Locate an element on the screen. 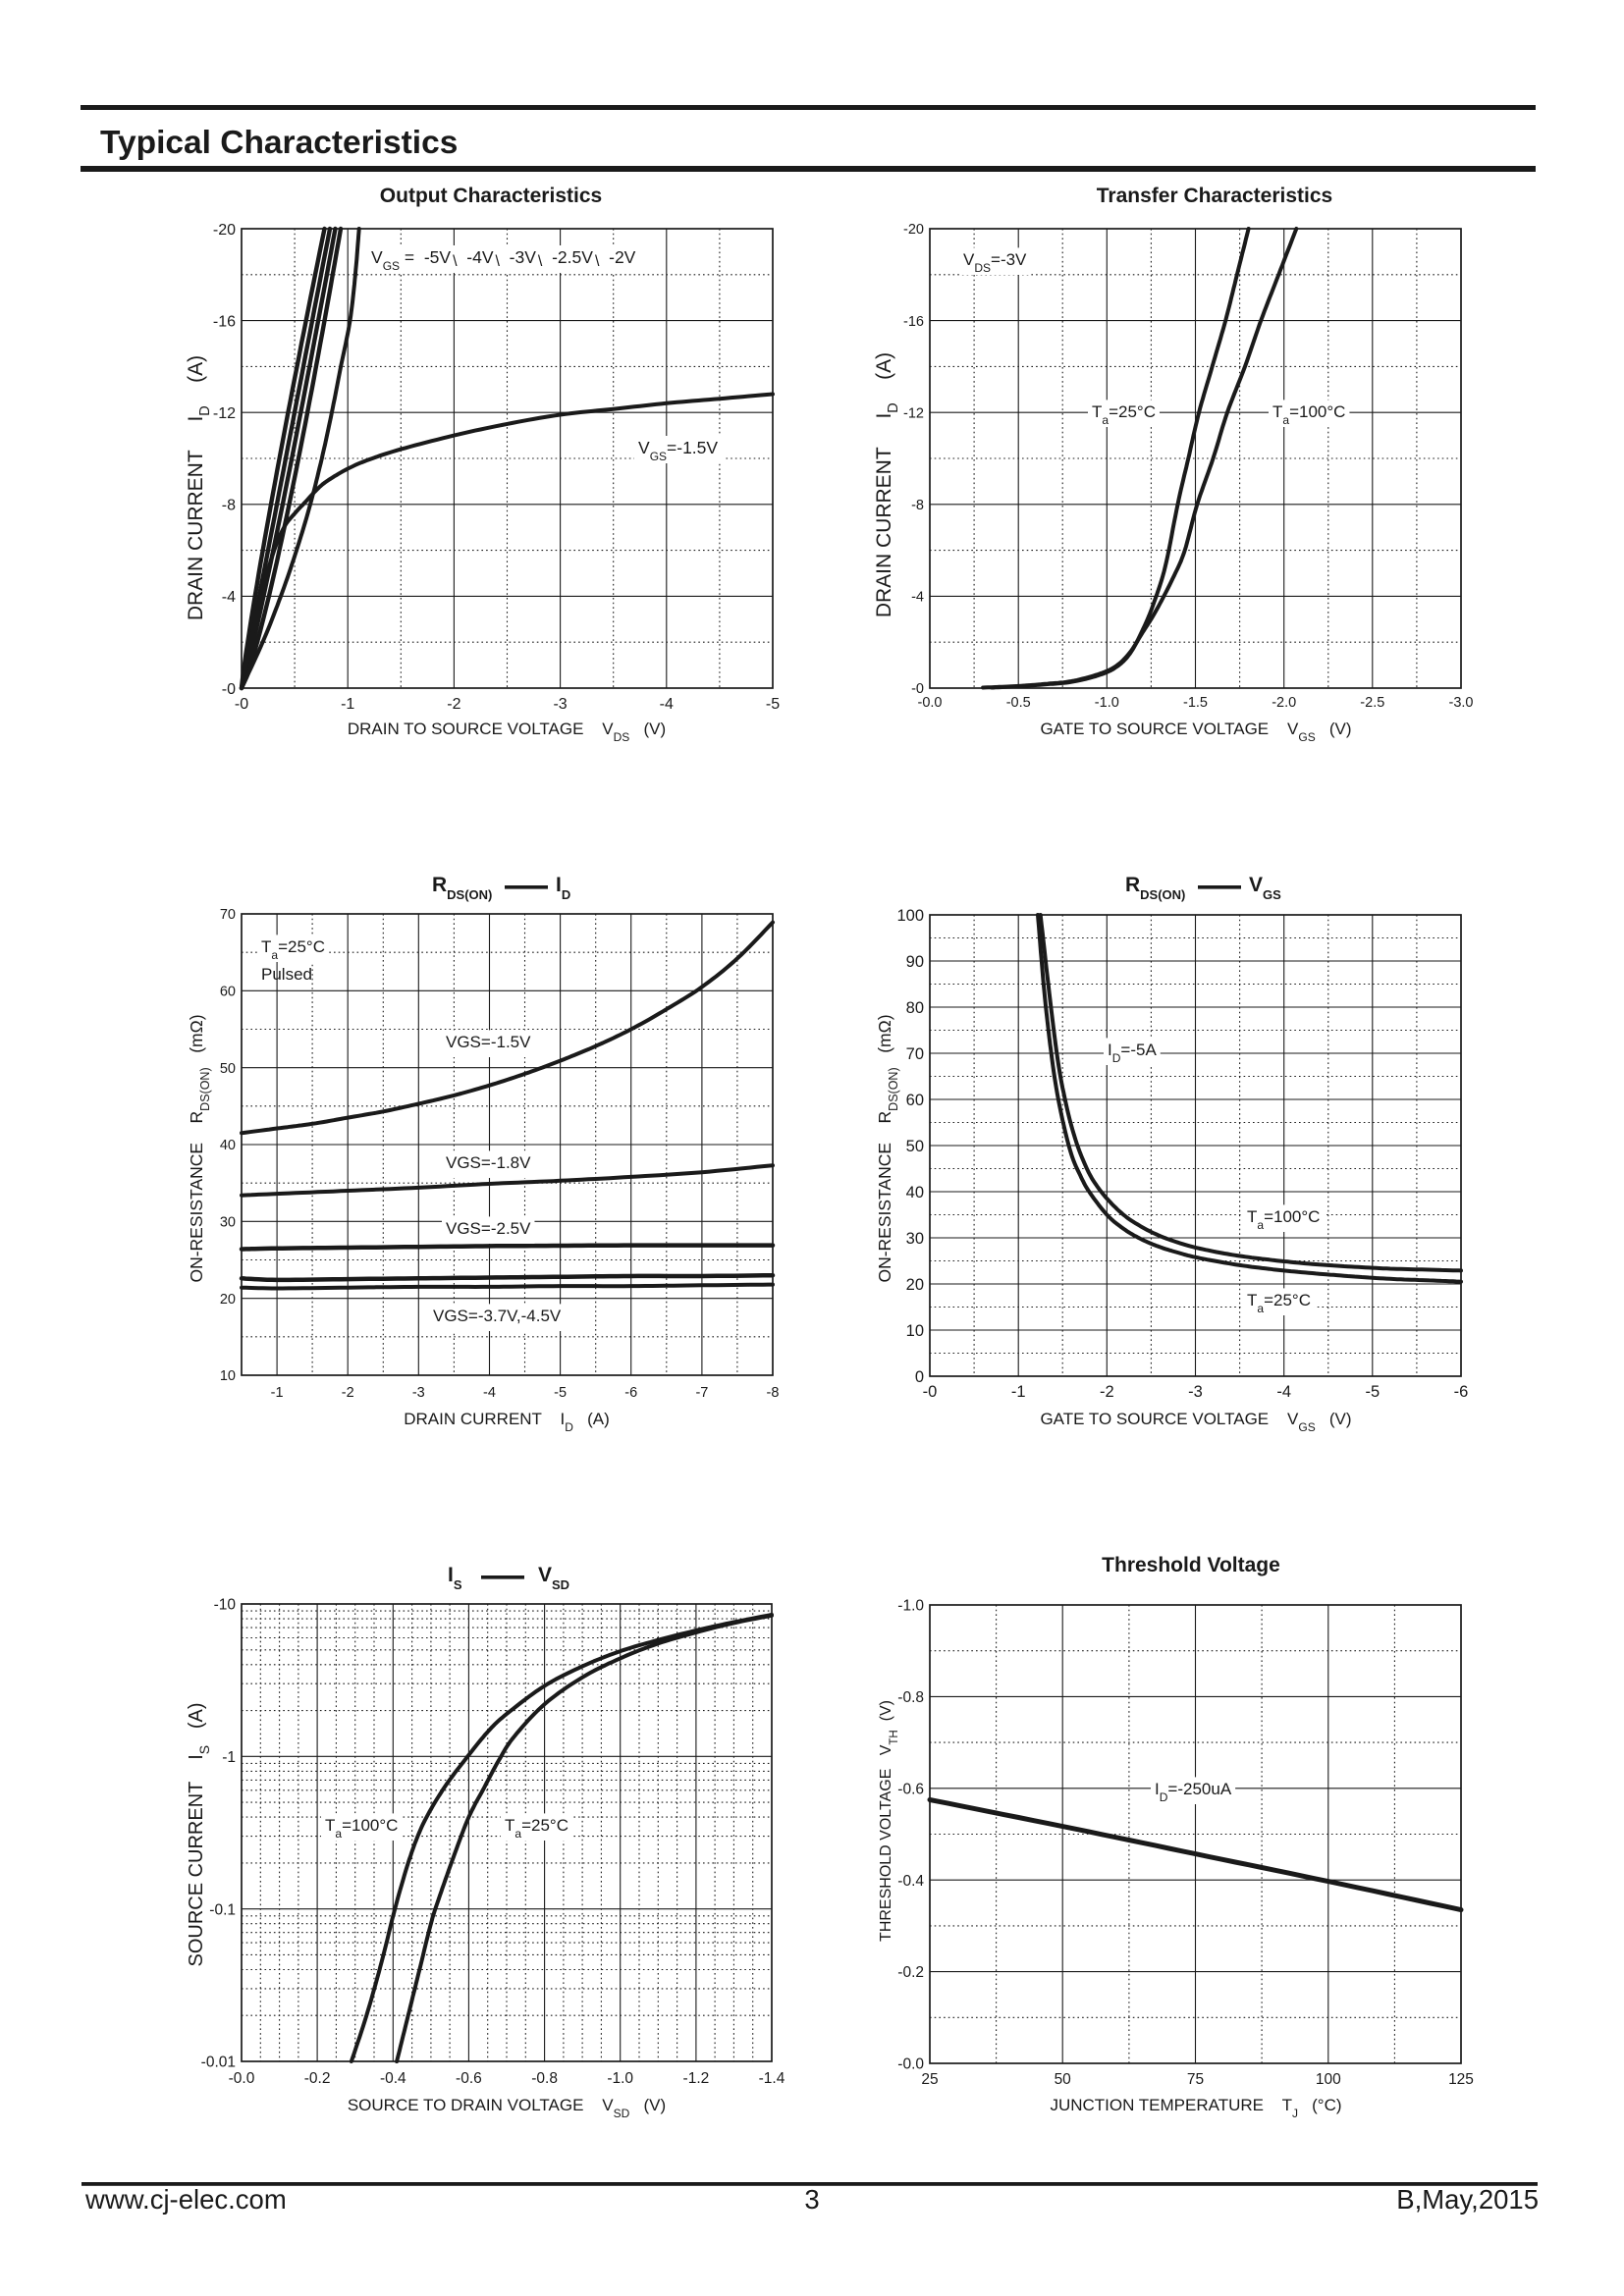 The height and width of the screenshot is (2296, 1624). svg-text: www.cj-elec.com is located at coordinates (185, 2199).